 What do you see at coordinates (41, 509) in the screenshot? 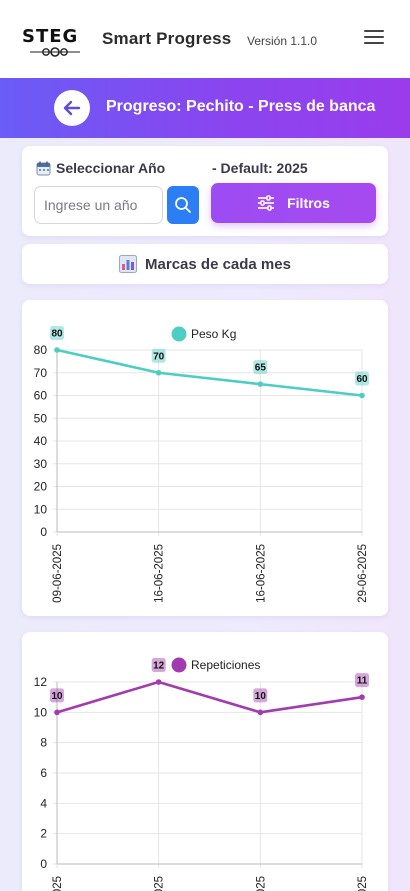
I see `weight-y-tick-label: 10` at bounding box center [41, 509].